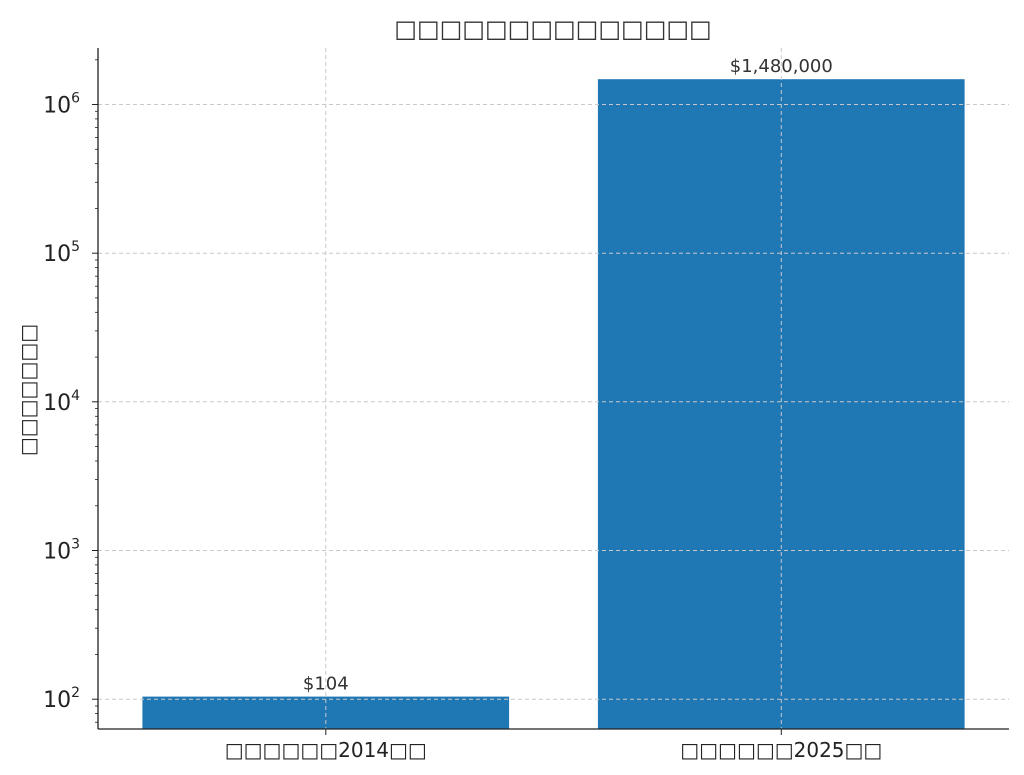 The height and width of the screenshot is (775, 1024). Describe the element at coordinates (326, 750) in the screenshot. I see `x-tick-label: □□□□□□2014□□` at that location.